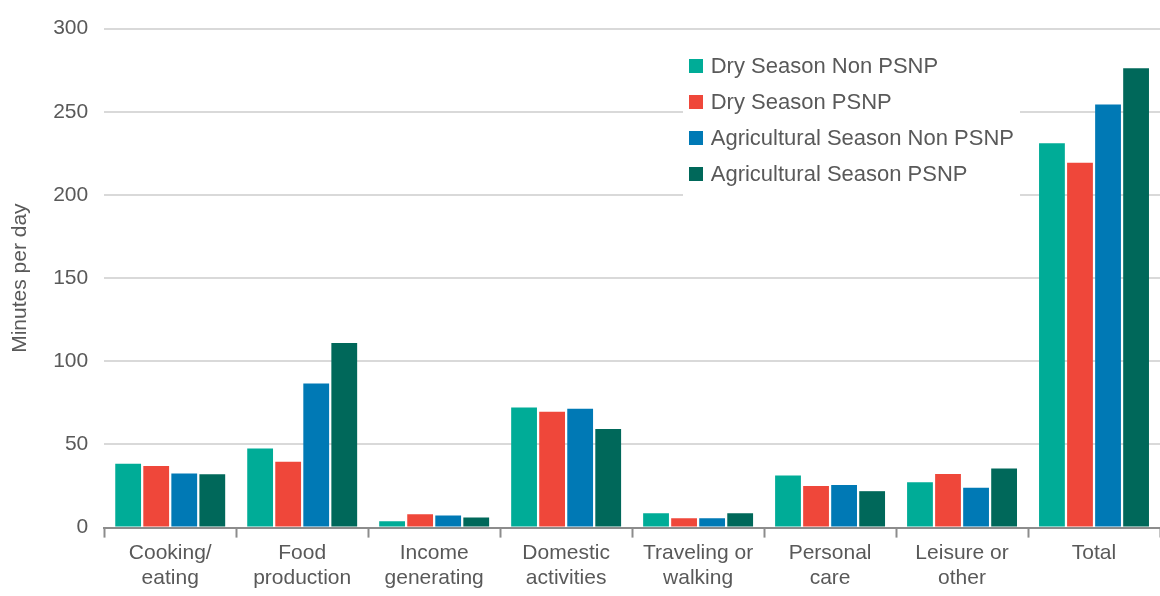 This screenshot has height=596, width=1160. I want to click on legend-label: Agricultural Season Non PSNP, so click(862, 138).